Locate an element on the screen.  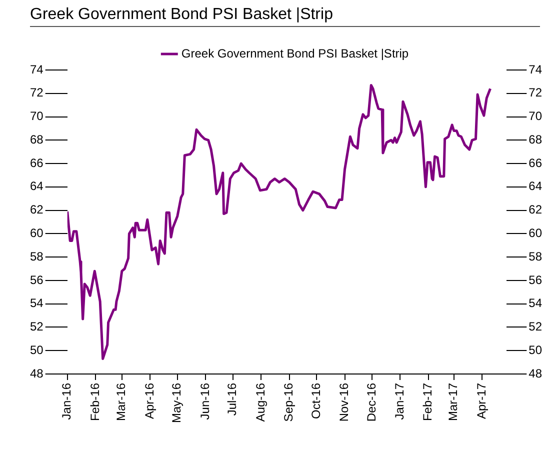
x-tick-label: Jul-16 is located at coordinates (232, 399).